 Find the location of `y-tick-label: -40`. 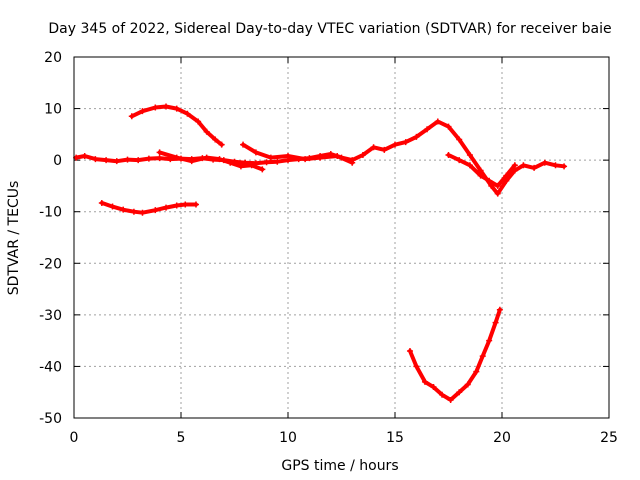

y-tick-label: -40 is located at coordinates (50, 367).